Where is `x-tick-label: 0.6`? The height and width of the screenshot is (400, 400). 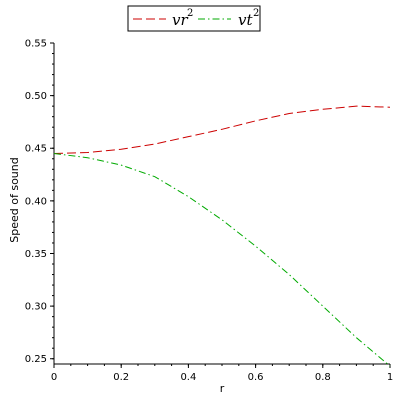 x-tick-label: 0.6 is located at coordinates (256, 377).